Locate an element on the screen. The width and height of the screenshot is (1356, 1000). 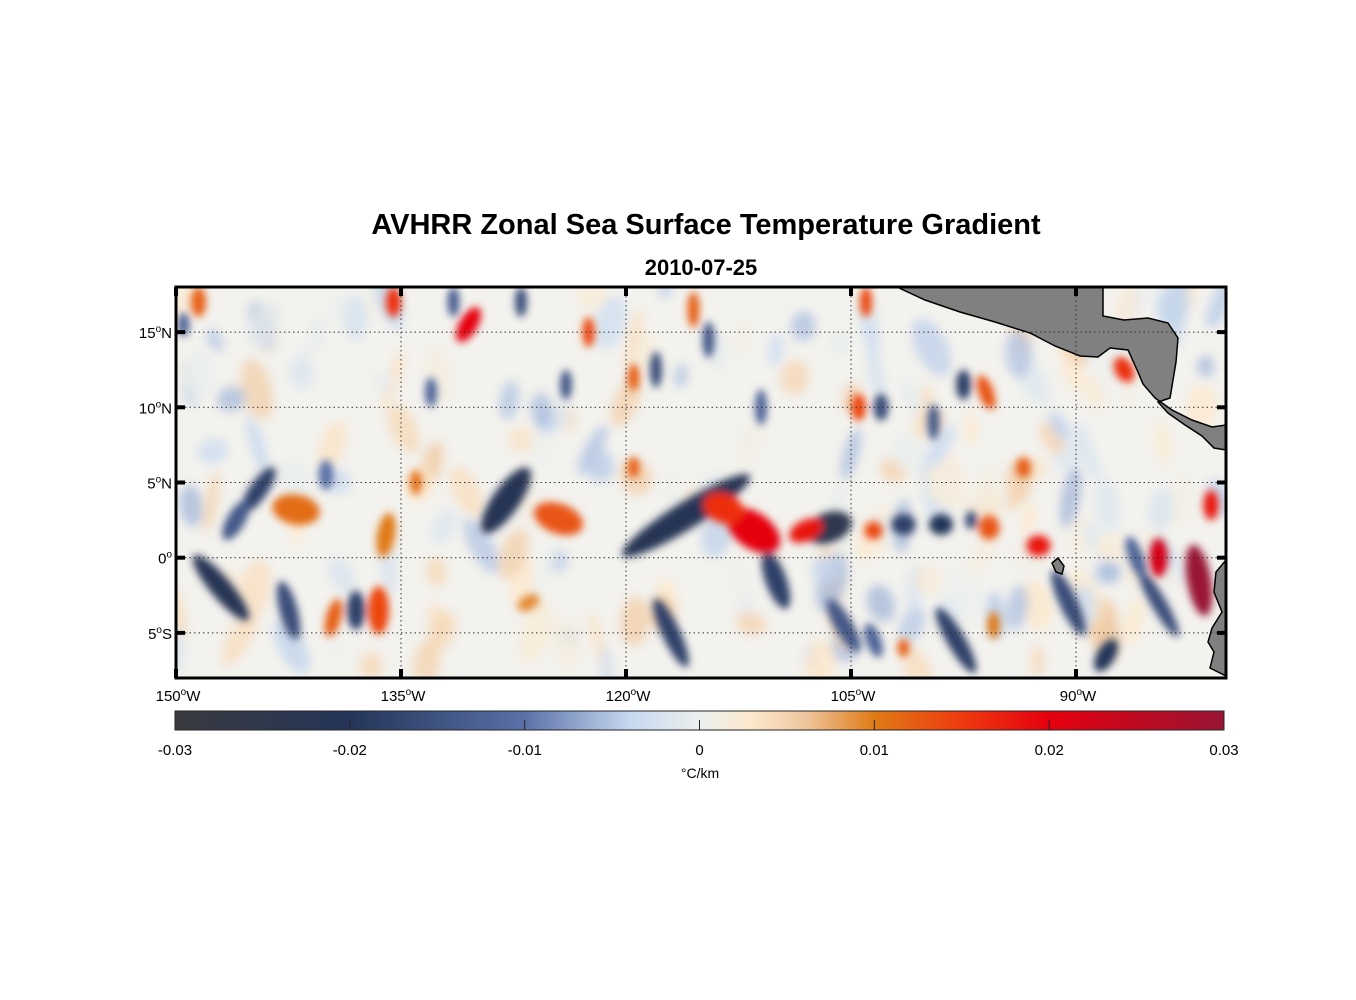
feature-cold-patch-132w-north is located at coordinates (453, 302).